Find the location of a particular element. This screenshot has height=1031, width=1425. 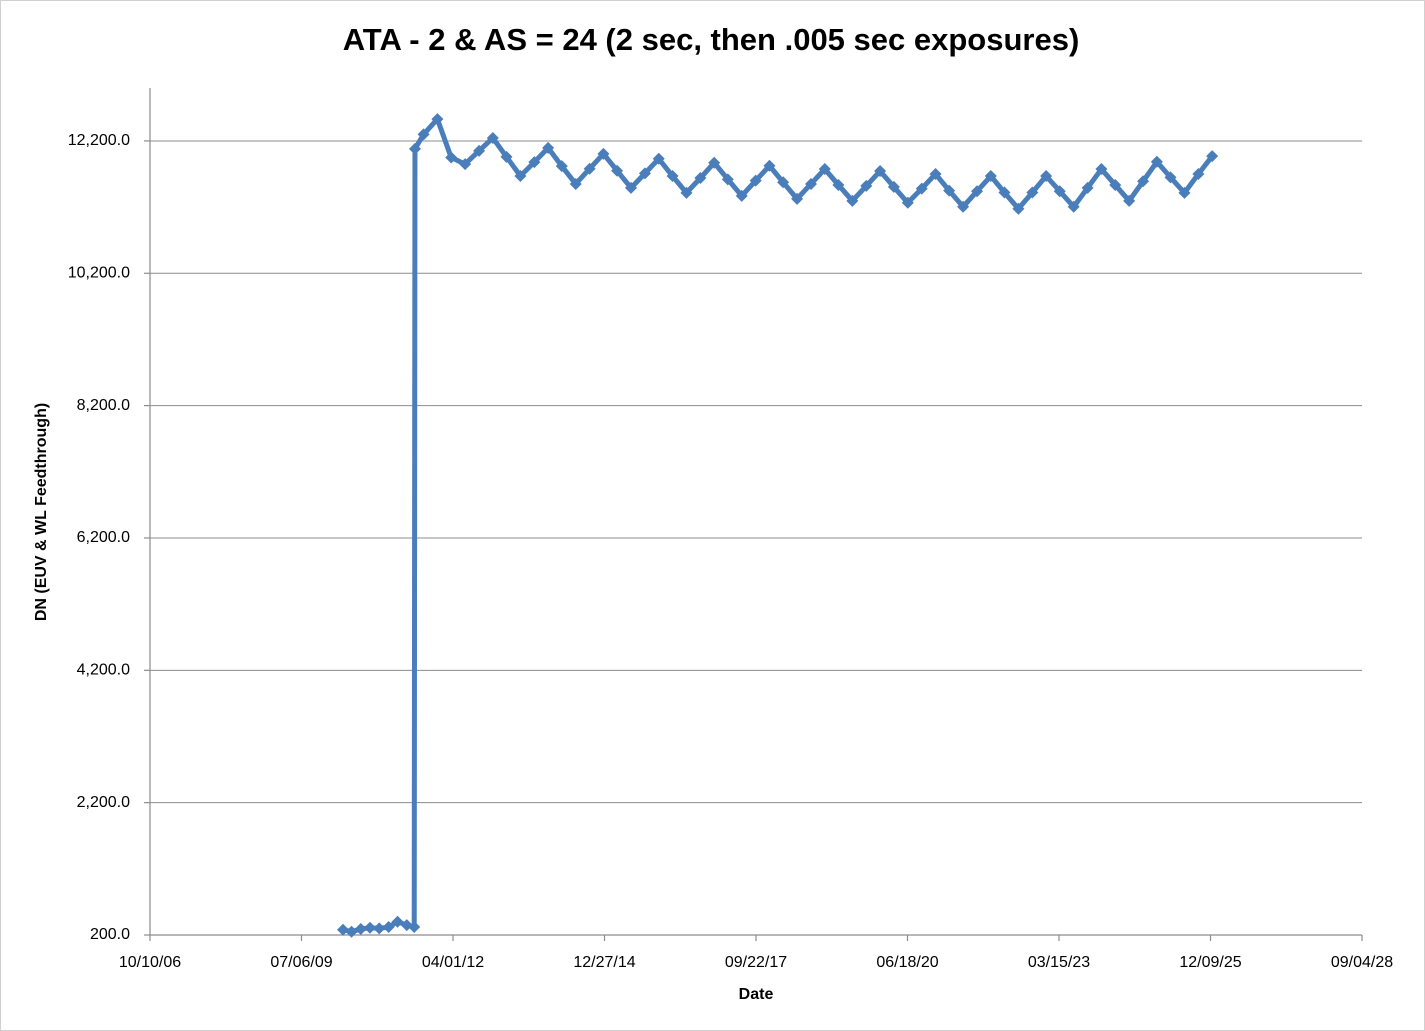

y-tick-label: 10,200.0 is located at coordinates (99, 273).